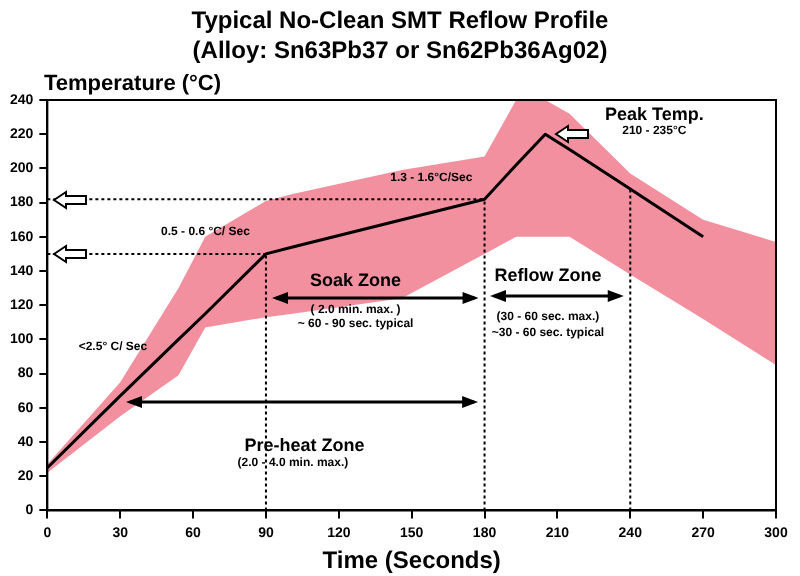  Describe the element at coordinates (411, 560) in the screenshot. I see `x-axis-title: Time (Seconds)` at that location.